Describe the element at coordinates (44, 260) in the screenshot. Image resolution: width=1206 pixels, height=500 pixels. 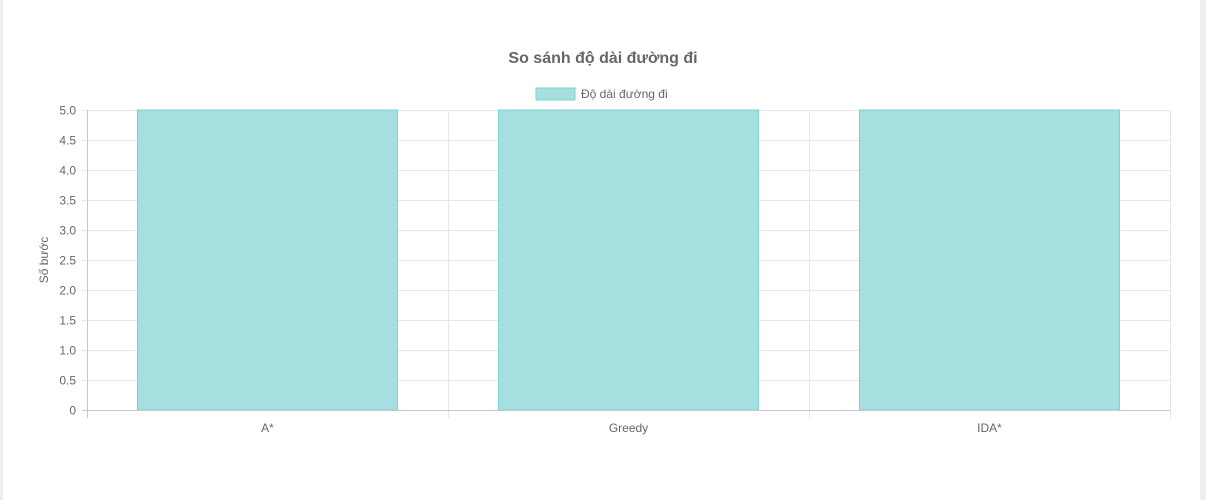
I see `y-axis-title: Số bước` at that location.